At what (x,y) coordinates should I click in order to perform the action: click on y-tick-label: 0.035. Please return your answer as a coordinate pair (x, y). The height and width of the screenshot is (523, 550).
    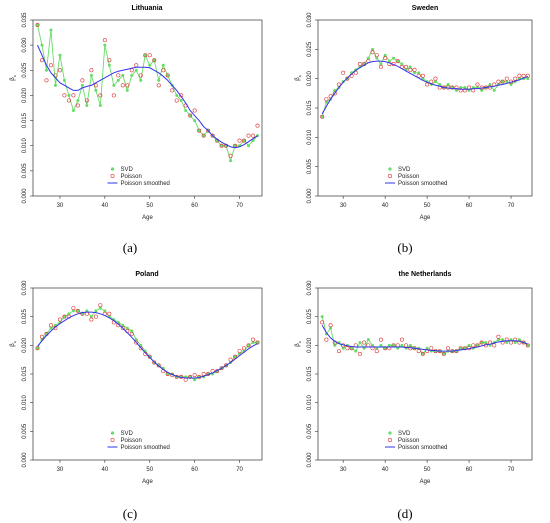
    Looking at the image, I should click on (25, 20).